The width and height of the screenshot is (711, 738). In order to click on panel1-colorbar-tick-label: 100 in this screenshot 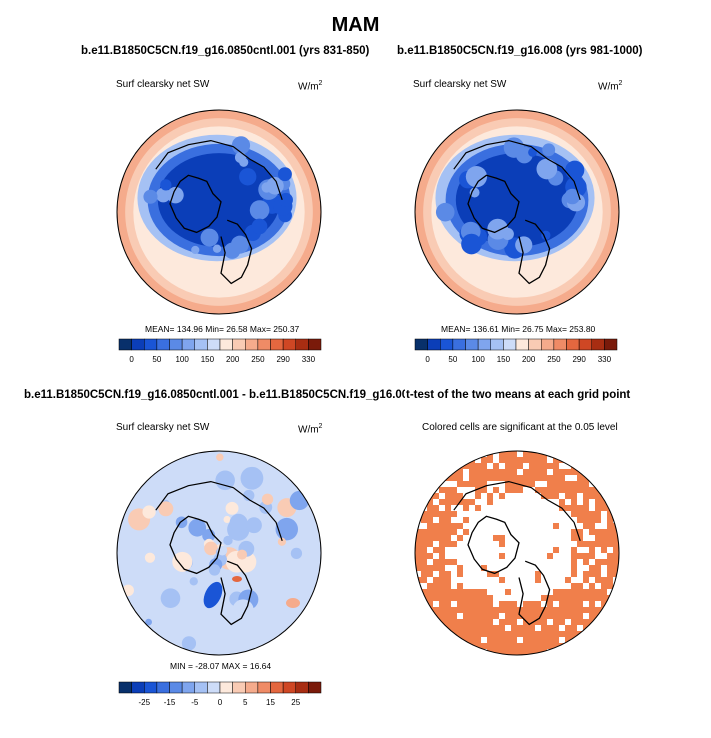, I will do `click(182, 359)`.